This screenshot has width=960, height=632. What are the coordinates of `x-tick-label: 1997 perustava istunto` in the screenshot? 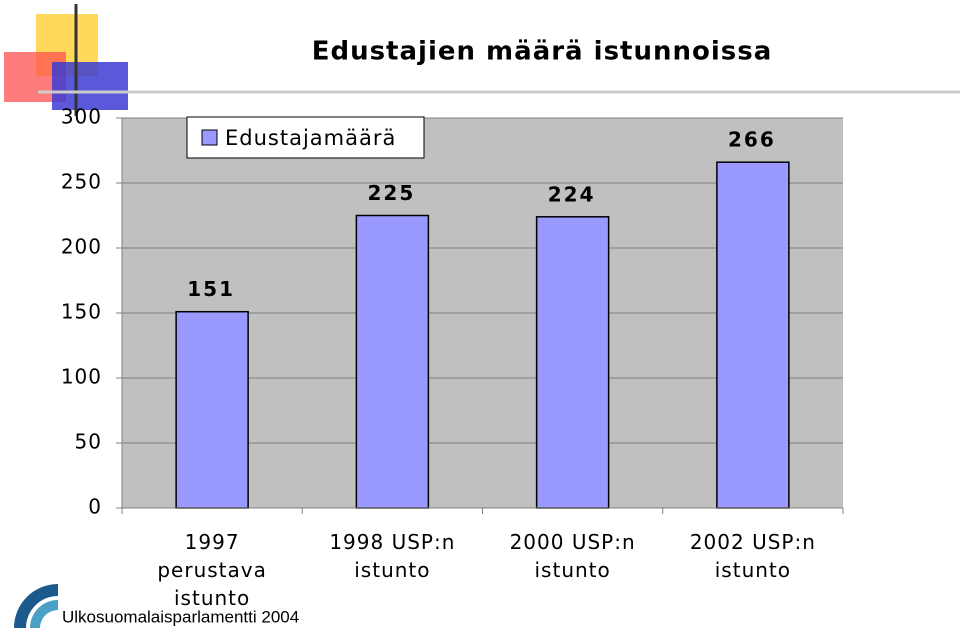 It's located at (212, 570).